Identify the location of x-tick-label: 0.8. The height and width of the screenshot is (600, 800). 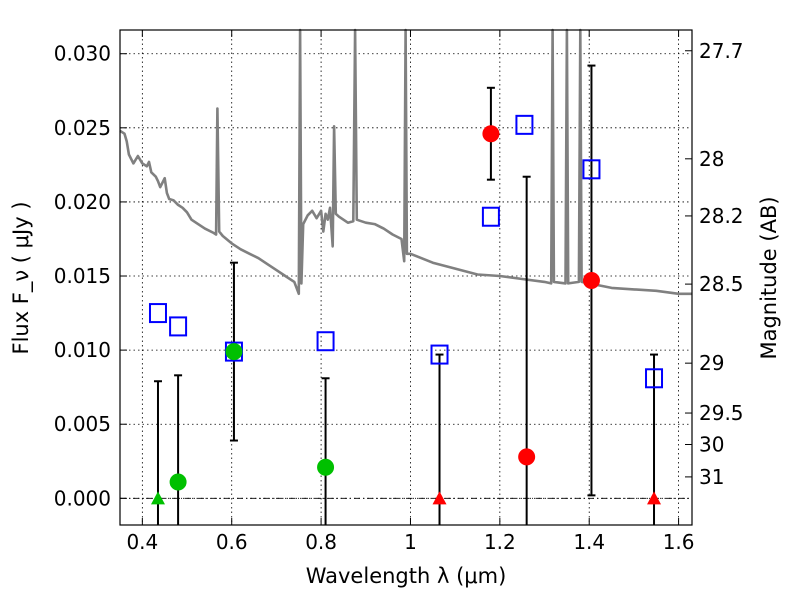
(321, 542).